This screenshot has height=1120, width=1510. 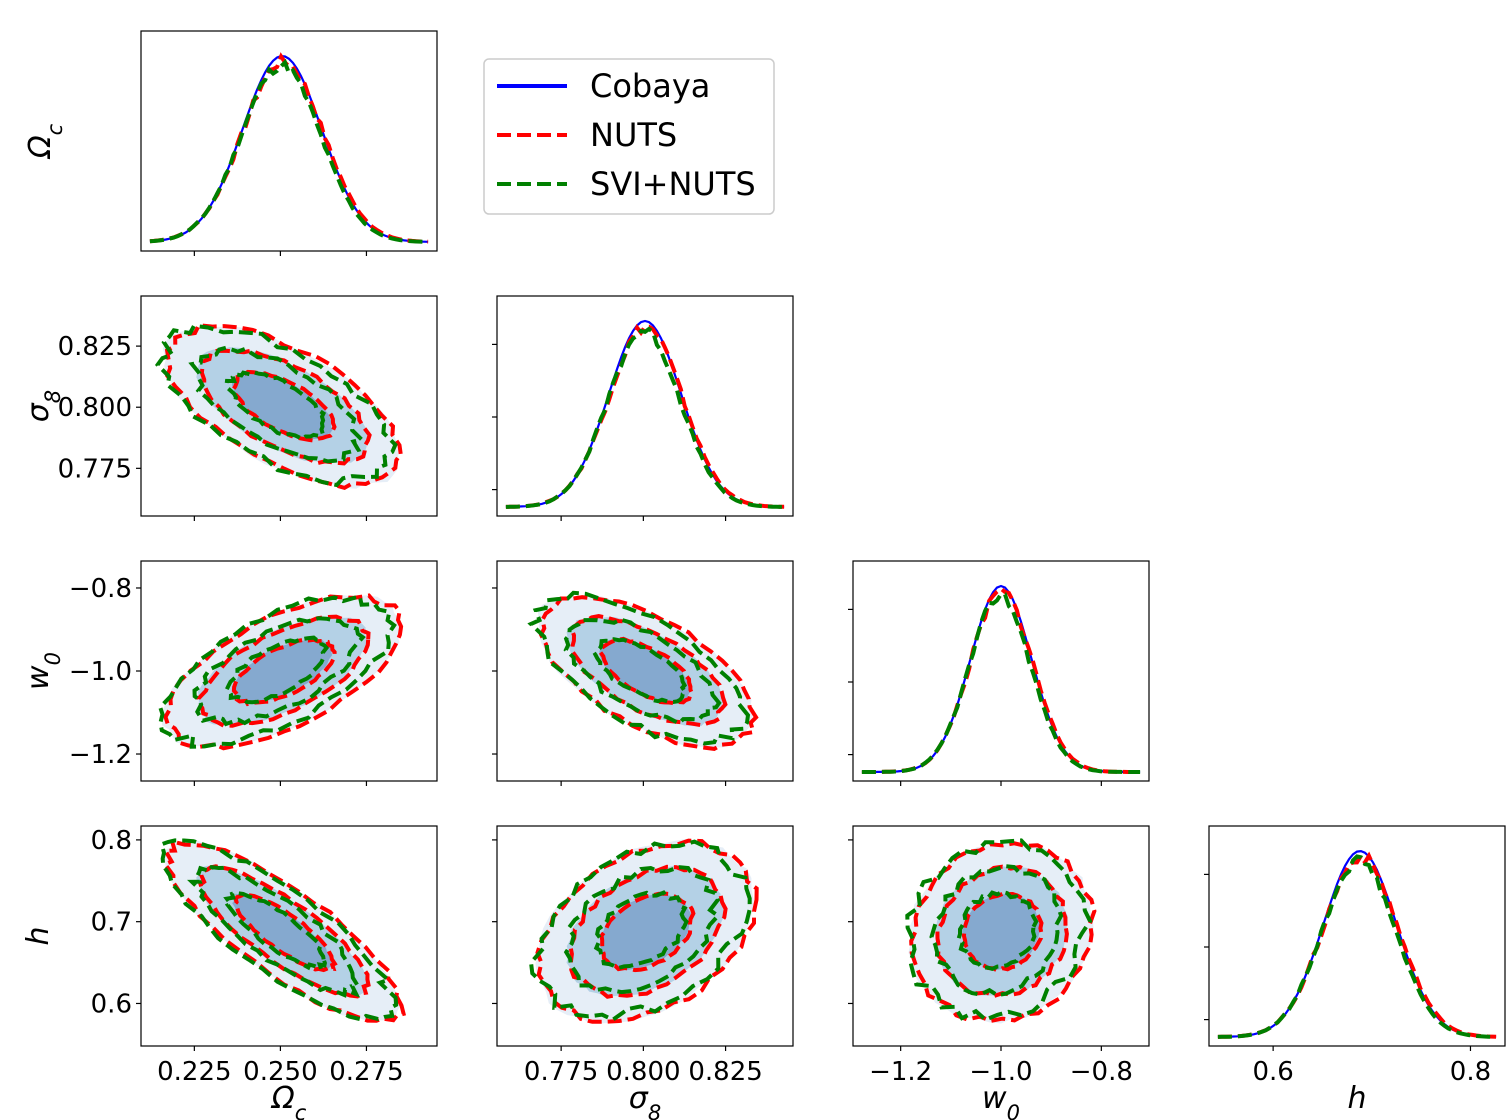 I want to click on x-tick-label-Oc: 0.250, so click(x=280, y=1072).